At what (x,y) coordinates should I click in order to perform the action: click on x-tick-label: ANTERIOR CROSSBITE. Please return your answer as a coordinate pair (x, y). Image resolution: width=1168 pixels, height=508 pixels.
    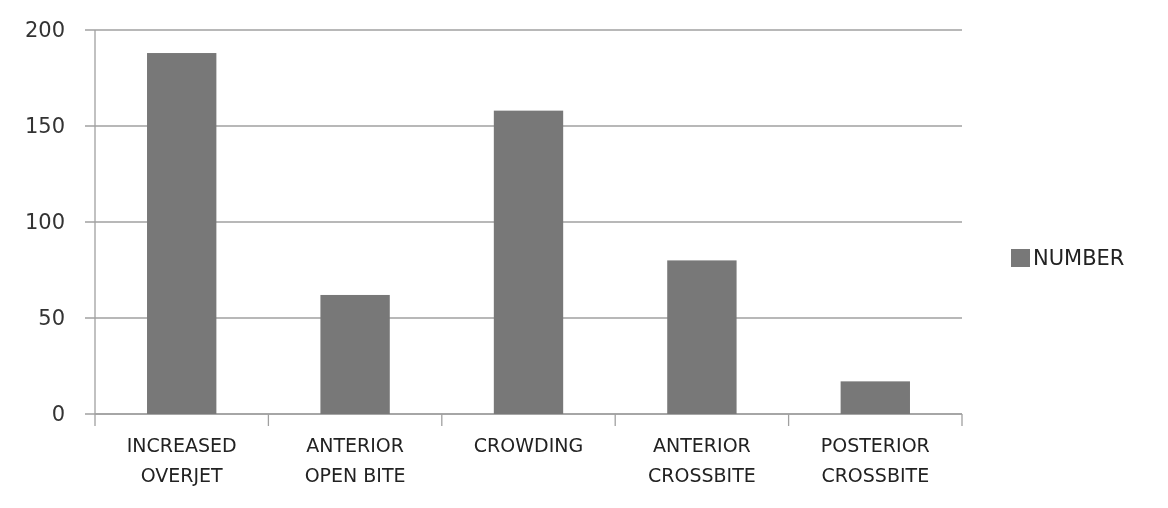
    Looking at the image, I should click on (702, 460).